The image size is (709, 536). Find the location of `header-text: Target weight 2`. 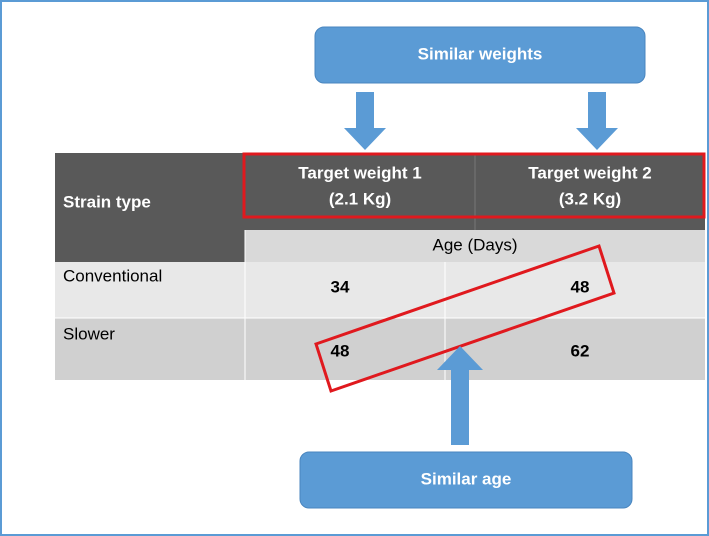

header-text: Target weight 2 is located at coordinates (589, 172).